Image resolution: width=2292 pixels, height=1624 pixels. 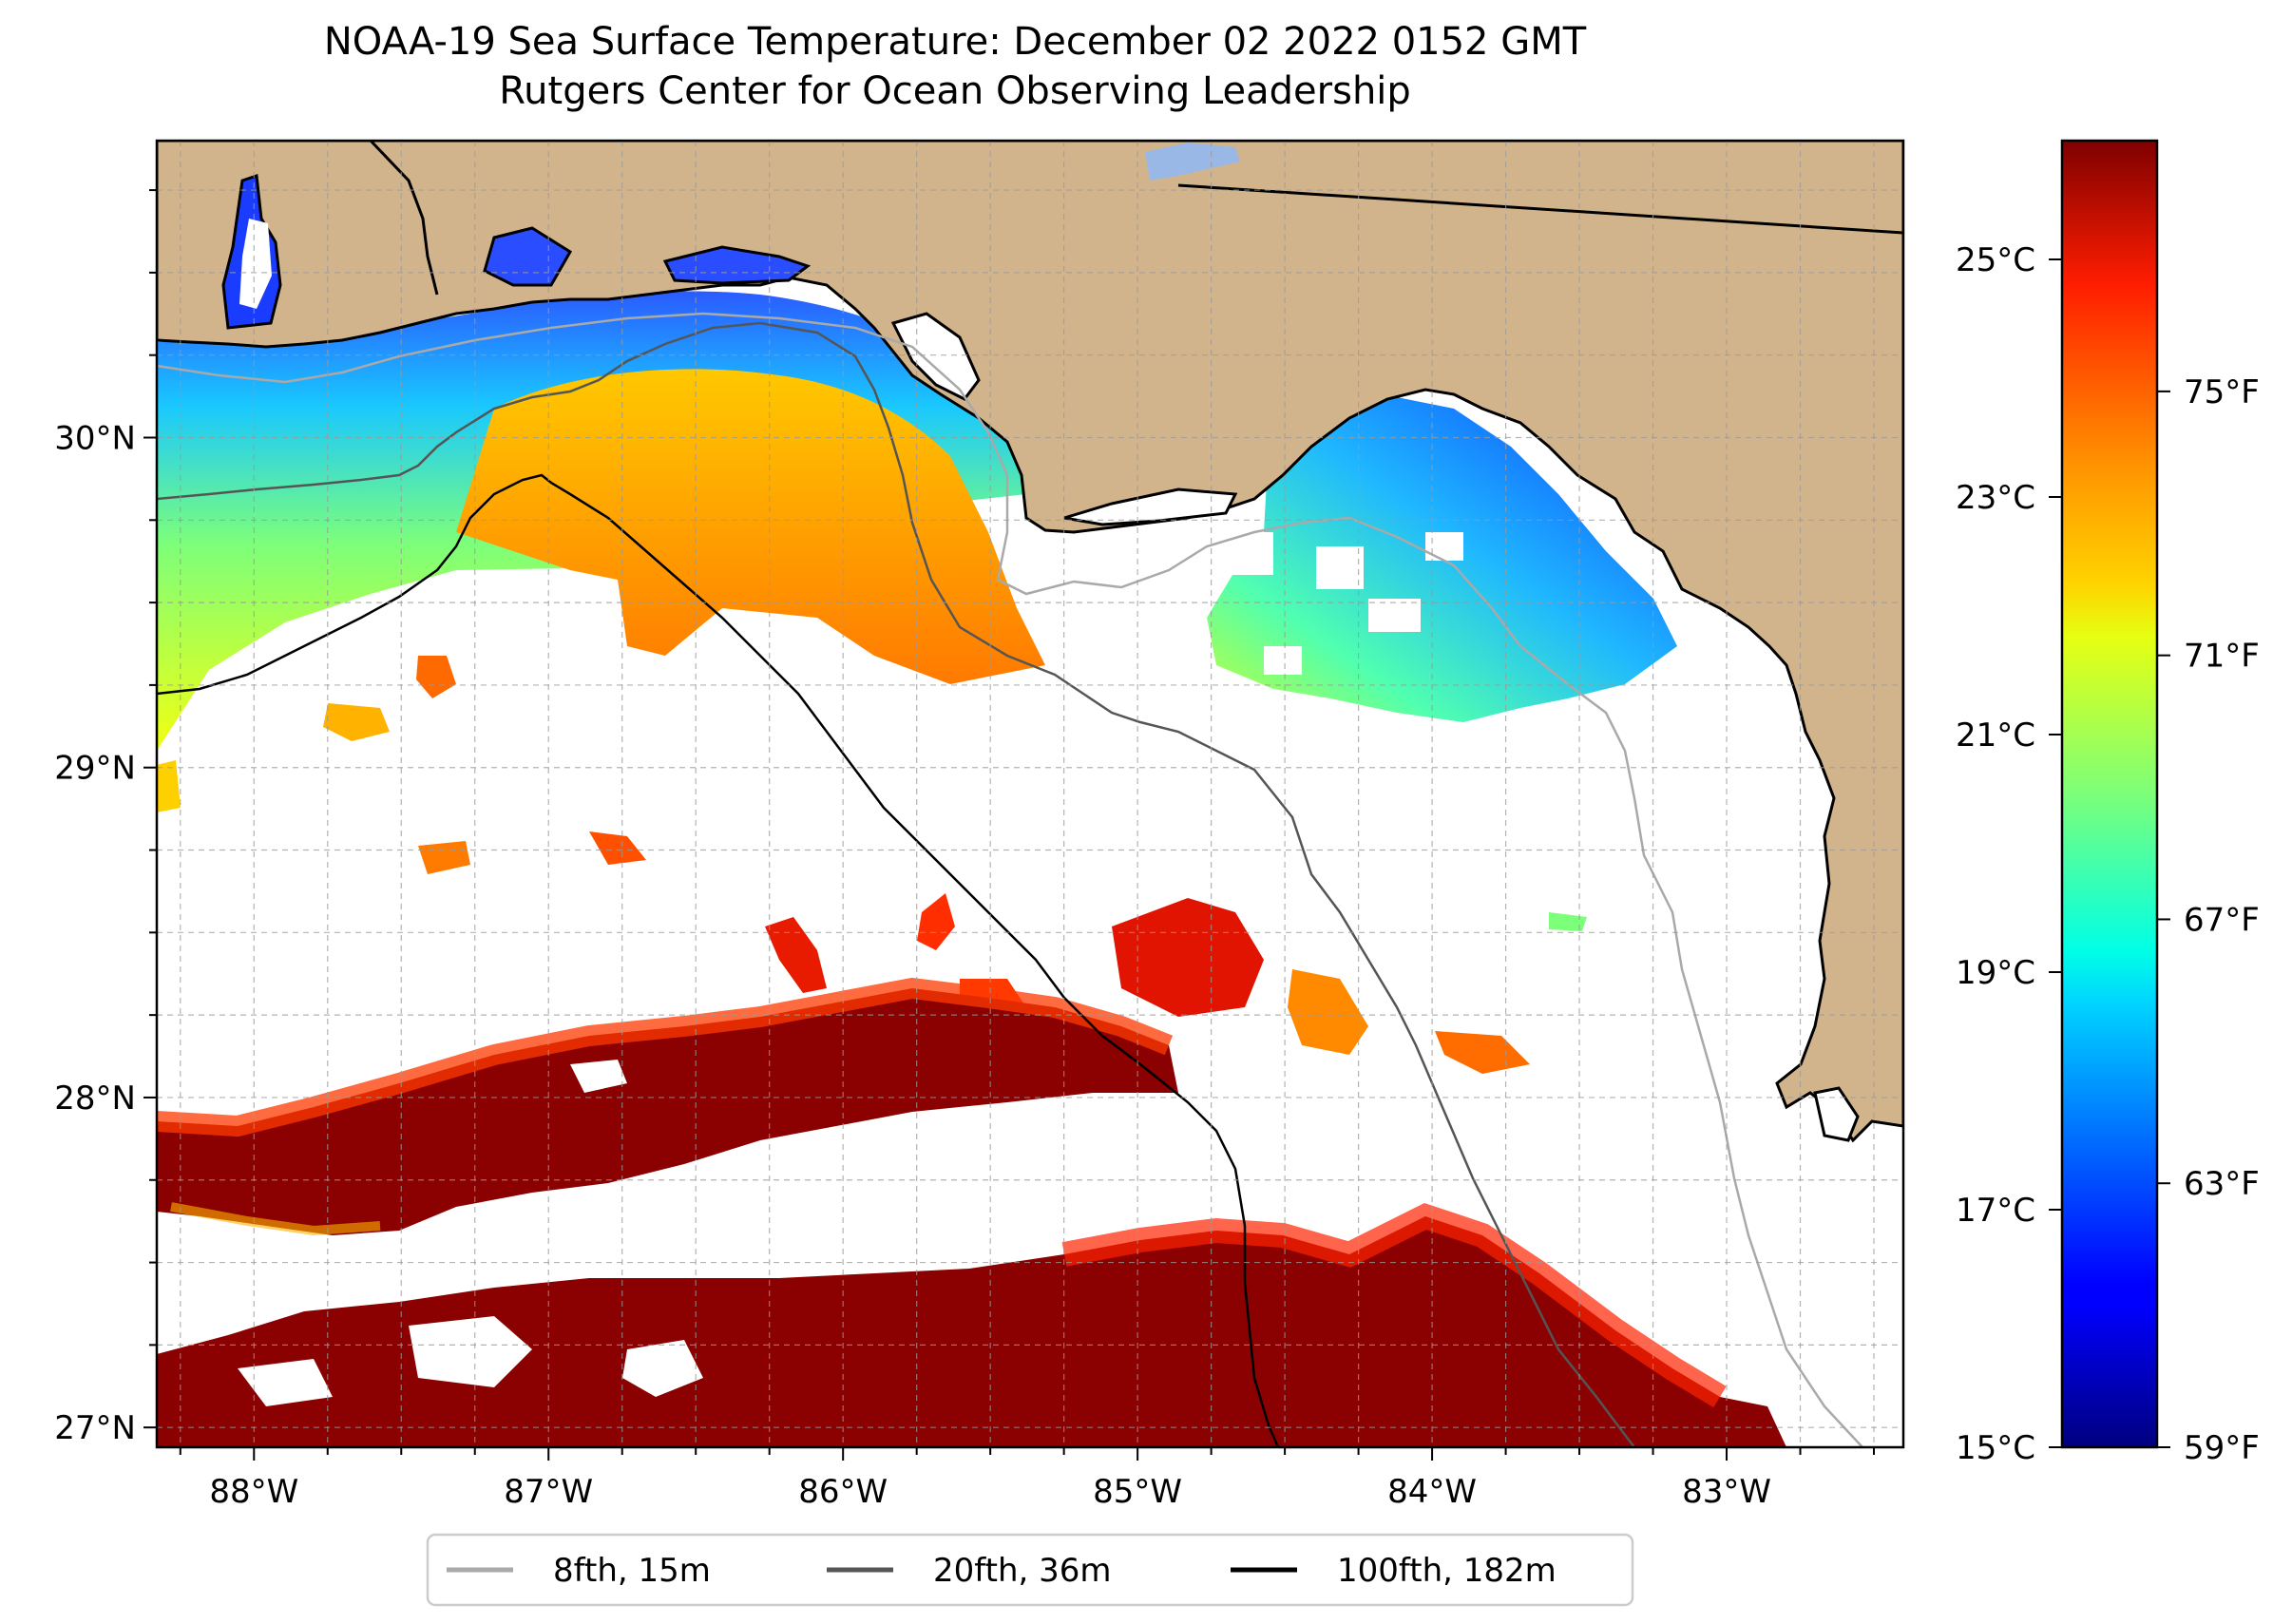 I want to click on choctawhatchee-bay, so click(x=737, y=265).